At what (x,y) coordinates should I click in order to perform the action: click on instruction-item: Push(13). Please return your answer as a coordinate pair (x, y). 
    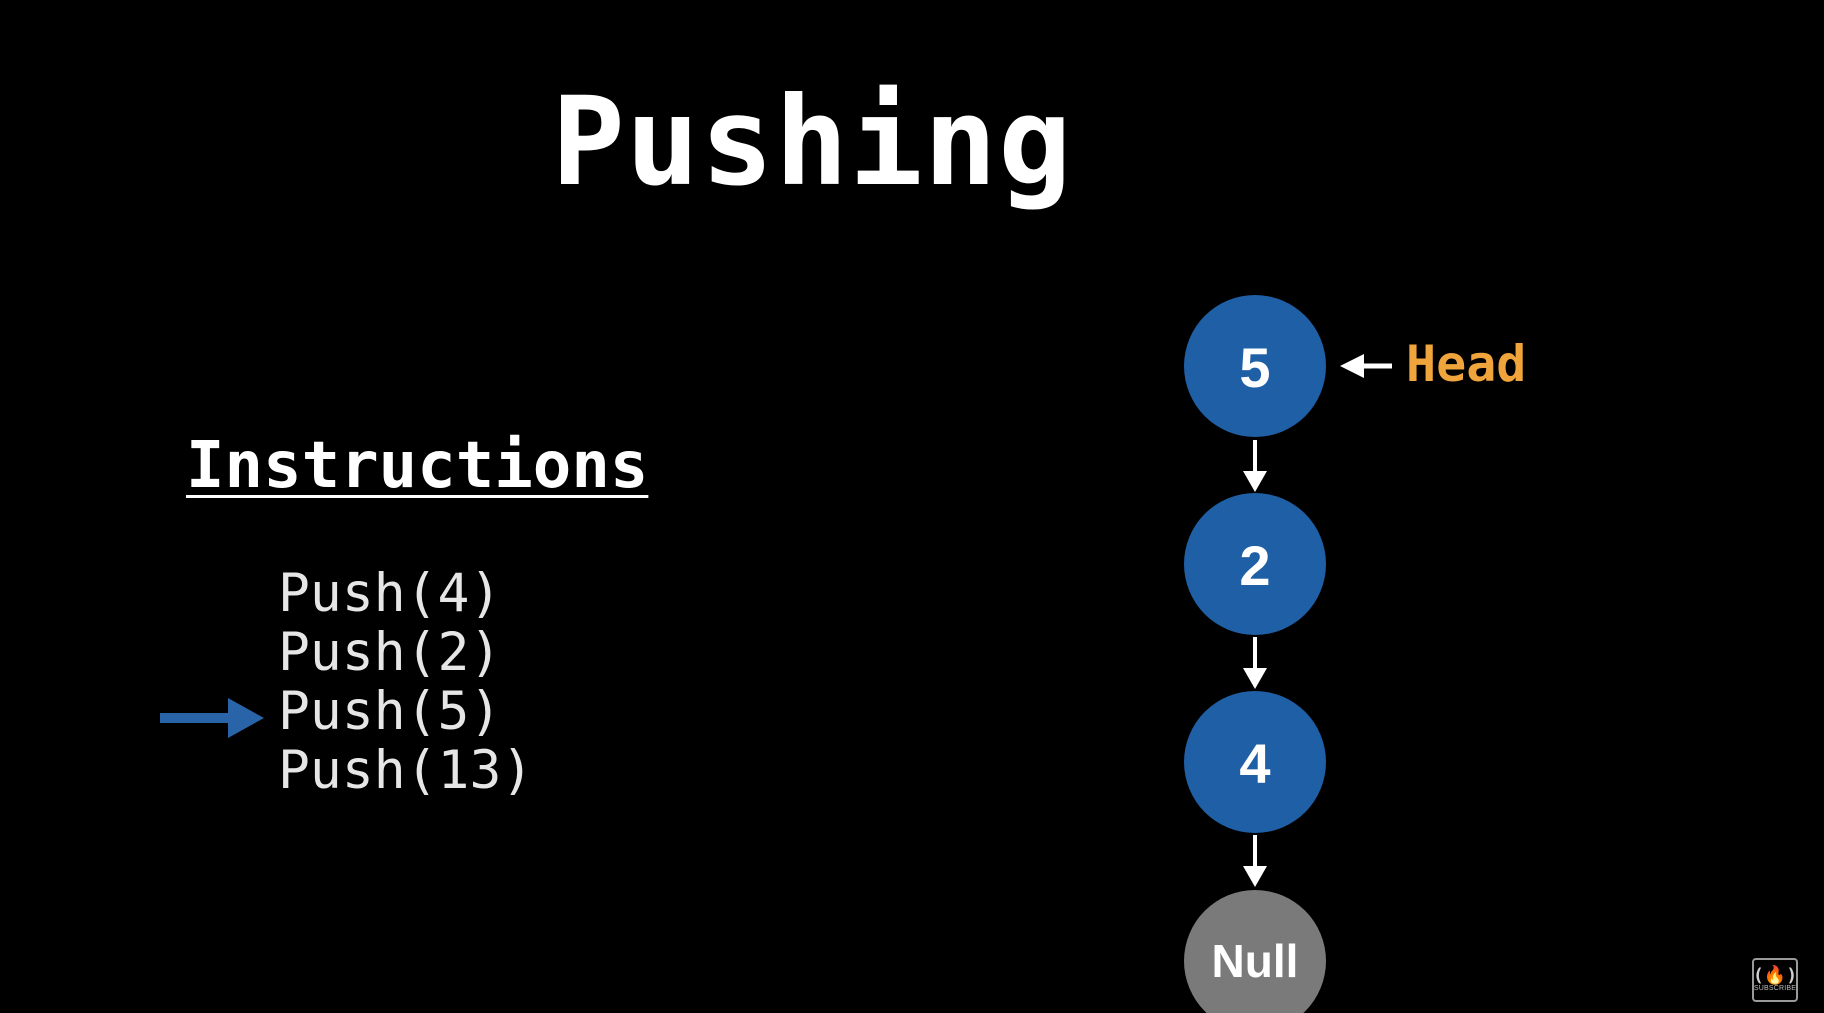
    Looking at the image, I should click on (406, 770).